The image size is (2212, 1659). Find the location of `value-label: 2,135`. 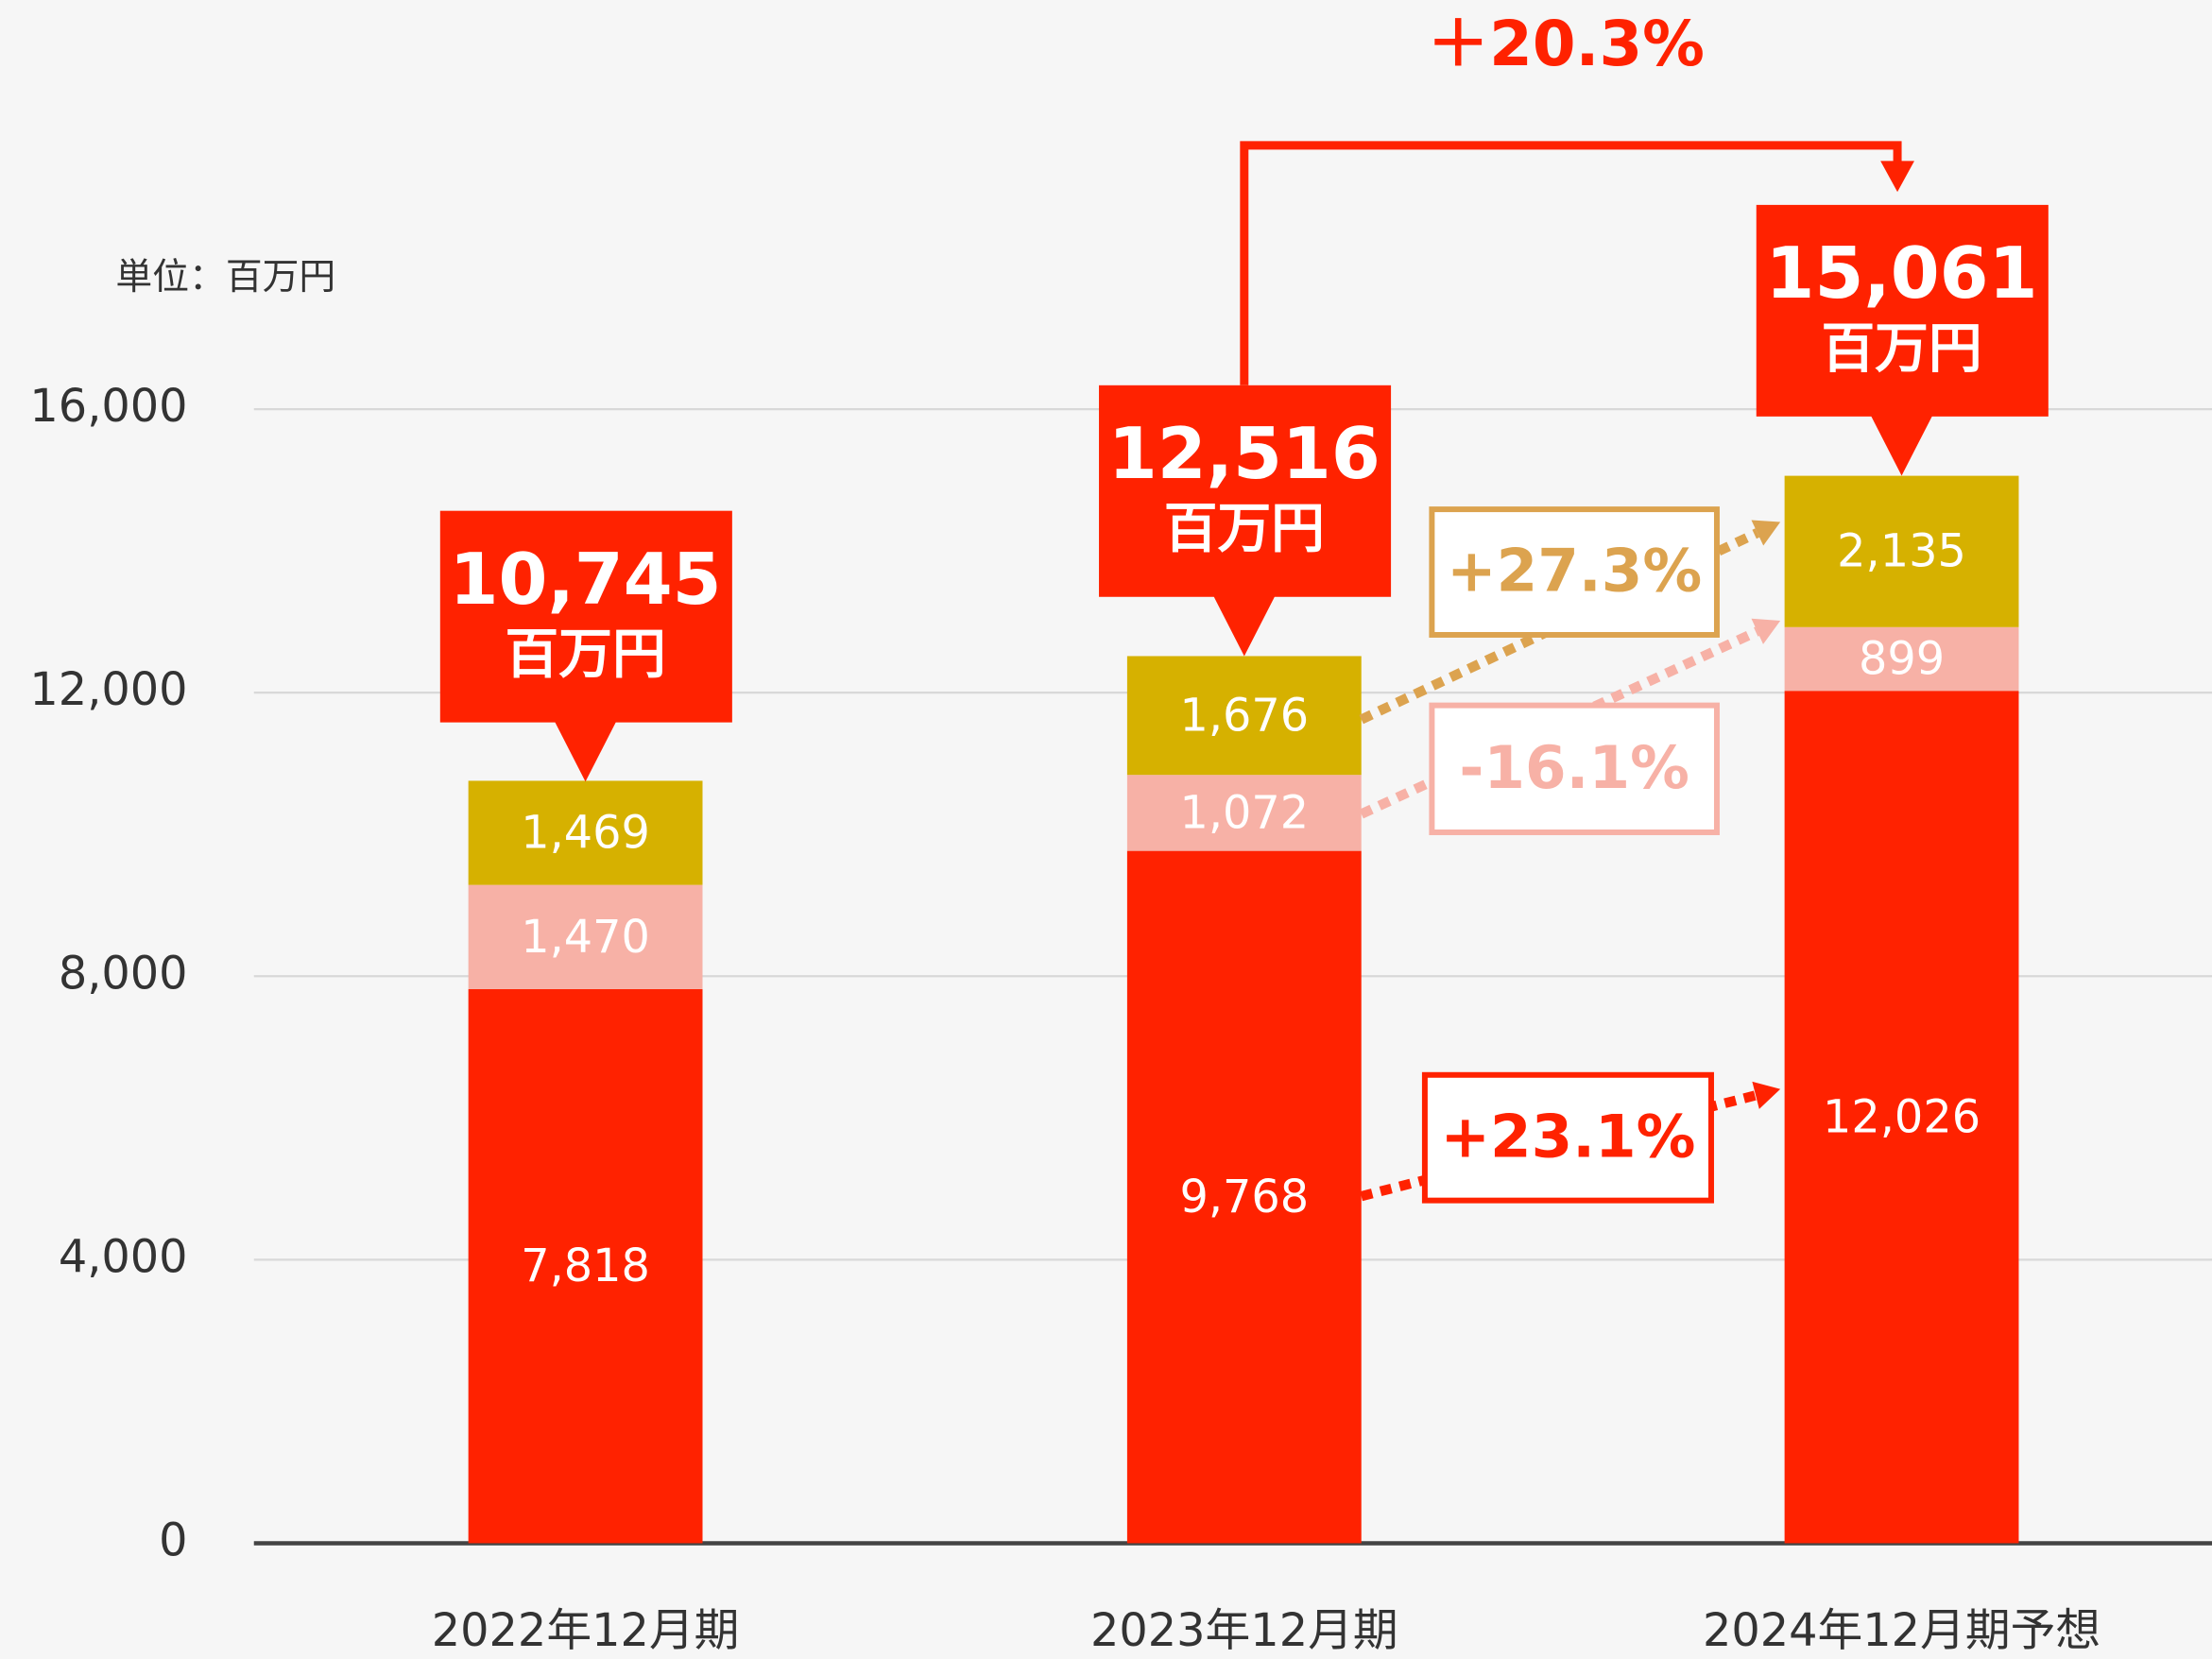

value-label: 2,135 is located at coordinates (1902, 552).